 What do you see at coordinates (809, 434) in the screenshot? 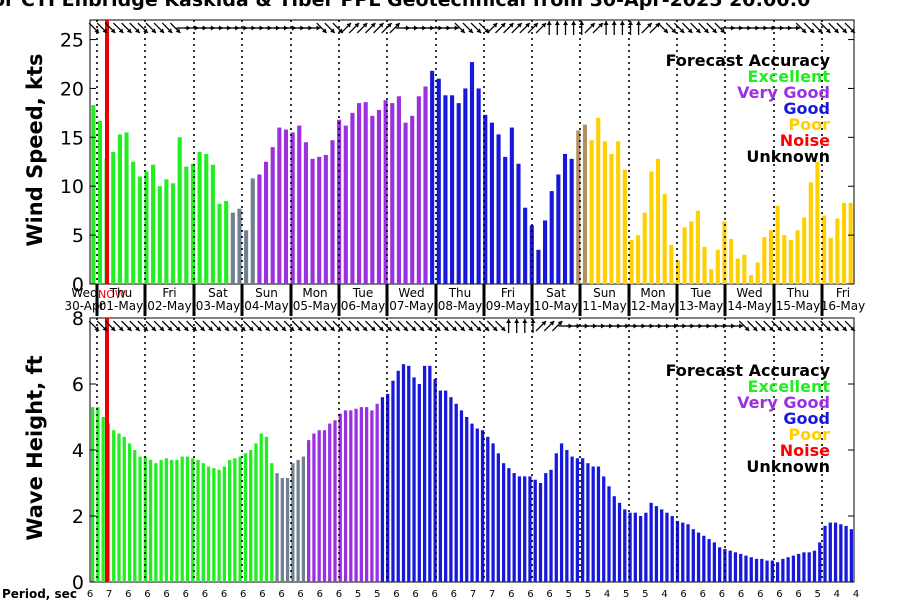
I see `legend-item: Poor` at bounding box center [809, 434].